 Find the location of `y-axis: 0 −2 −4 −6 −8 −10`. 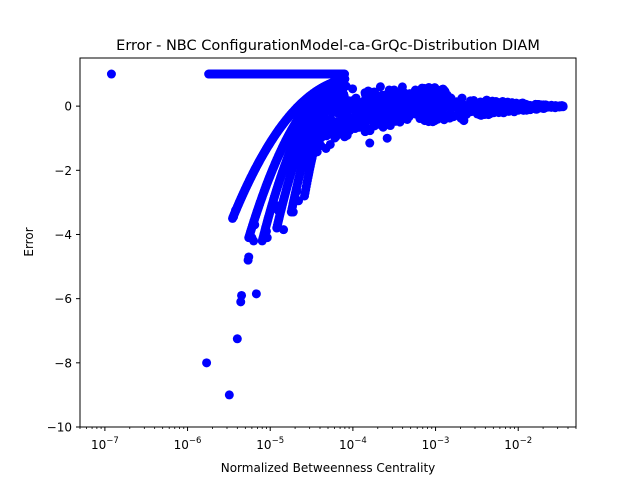

y-axis: 0 −2 −4 −6 −8 −10 is located at coordinates (63, 267).